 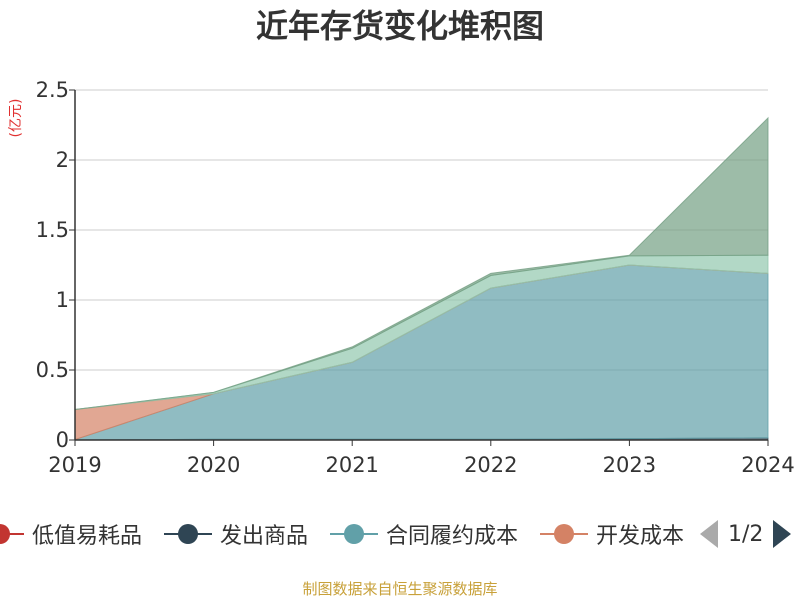 What do you see at coordinates (87, 536) in the screenshot?
I see `legend-label: 低值易耗品` at bounding box center [87, 536].